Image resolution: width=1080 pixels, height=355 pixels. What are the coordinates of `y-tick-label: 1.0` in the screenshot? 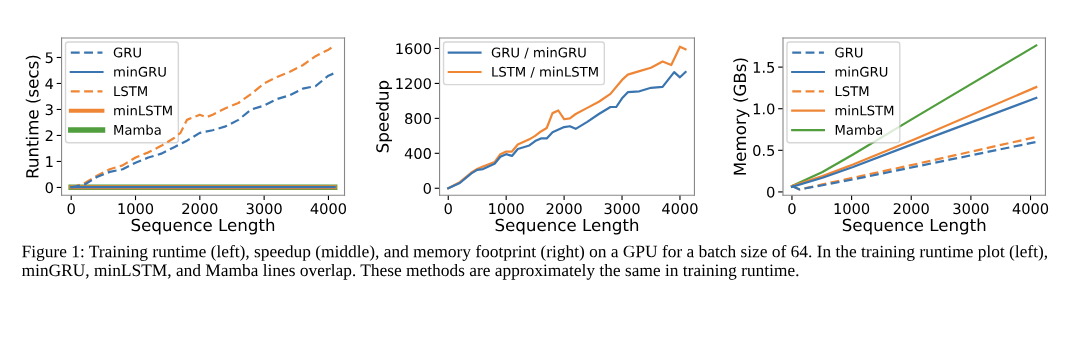 It's located at (764, 109).